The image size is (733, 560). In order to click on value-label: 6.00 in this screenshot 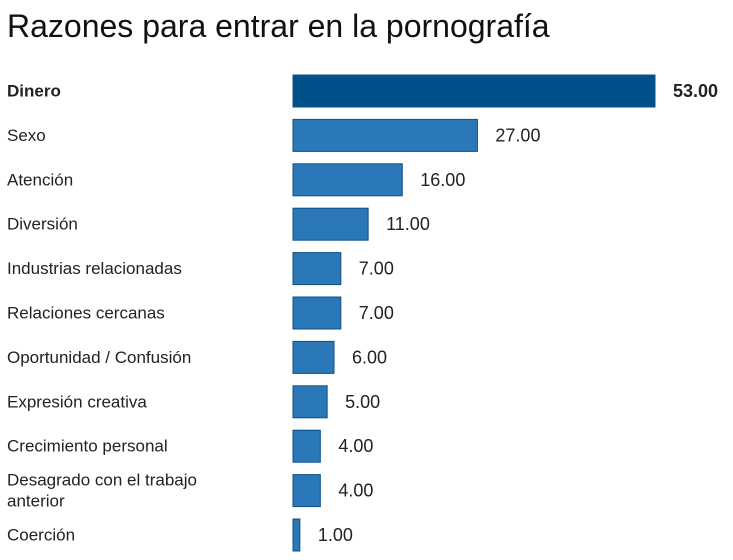, I will do `click(369, 357)`.